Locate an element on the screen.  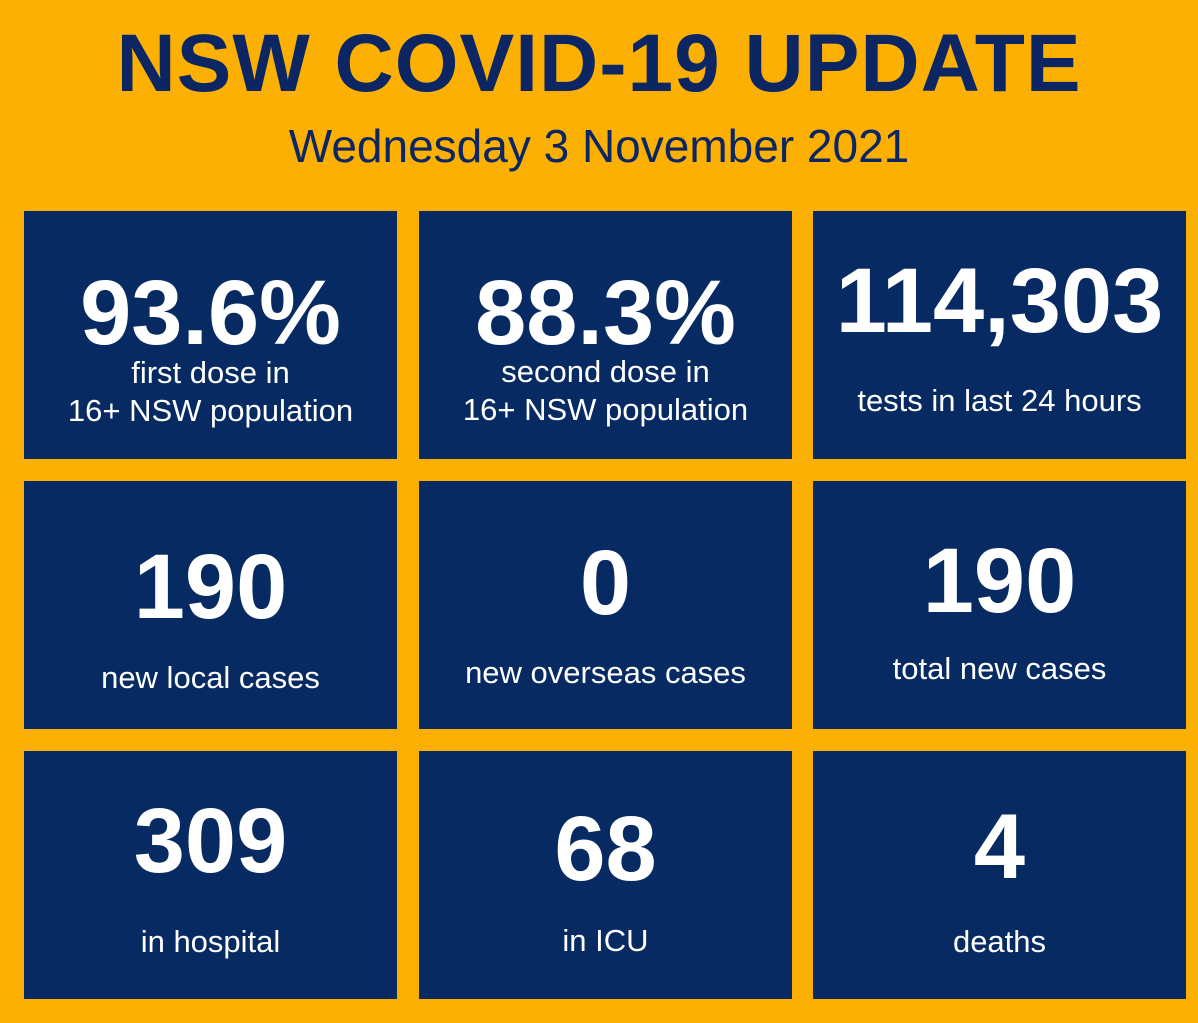
stat-second-dose: 88.3% second dose in 16+ NSW population is located at coordinates (605, 335).